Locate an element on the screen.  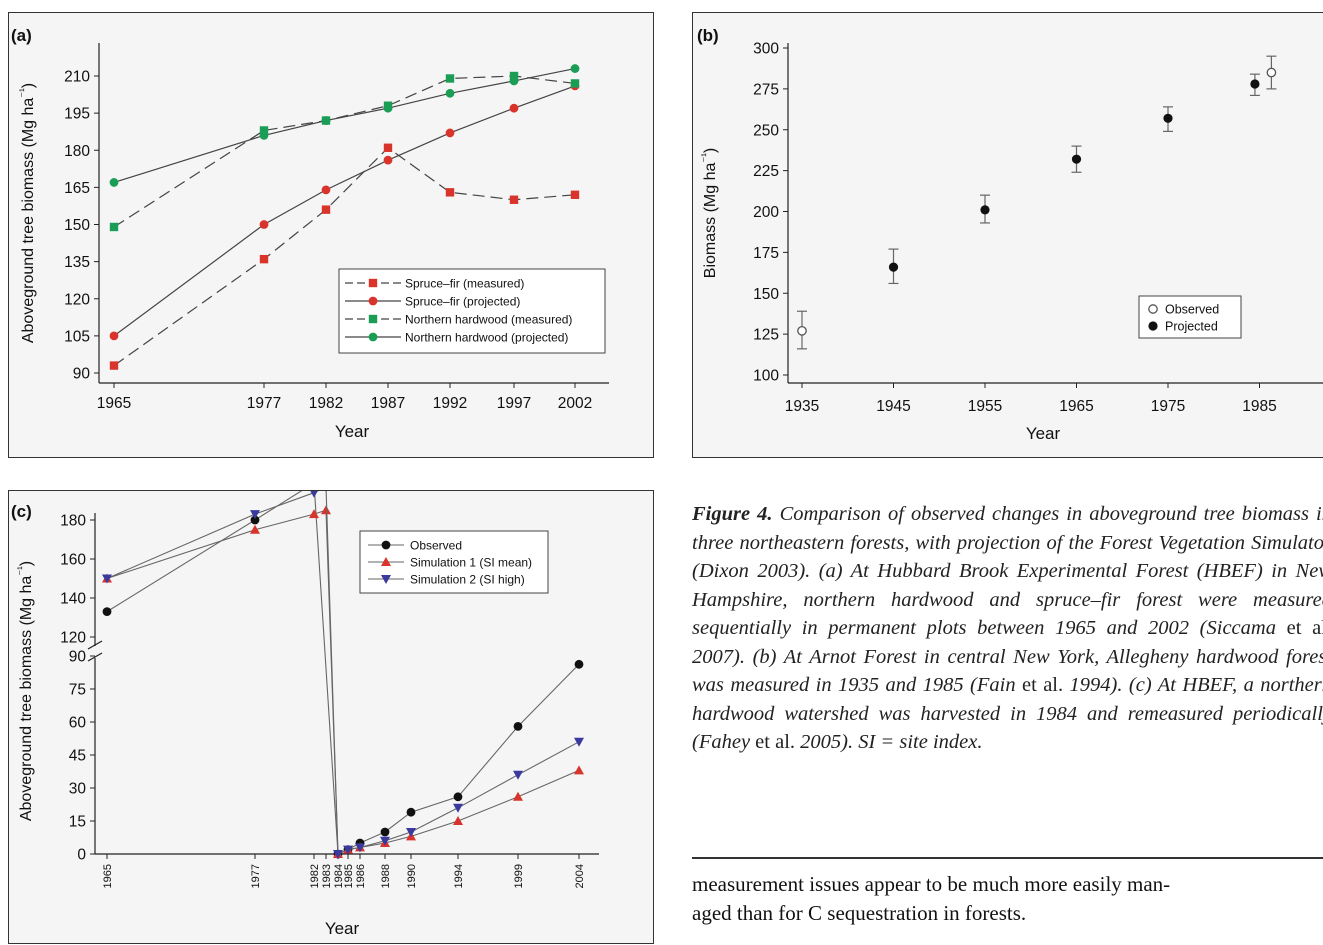
x-axis-title-c: Year is located at coordinates (342, 928).